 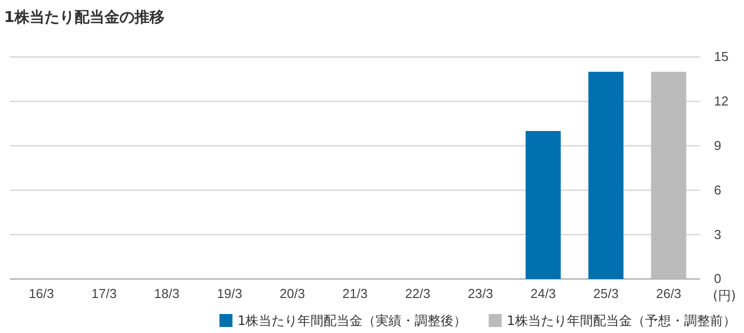 What do you see at coordinates (355, 294) in the screenshot?
I see `x-tick-label: 21/3` at bounding box center [355, 294].